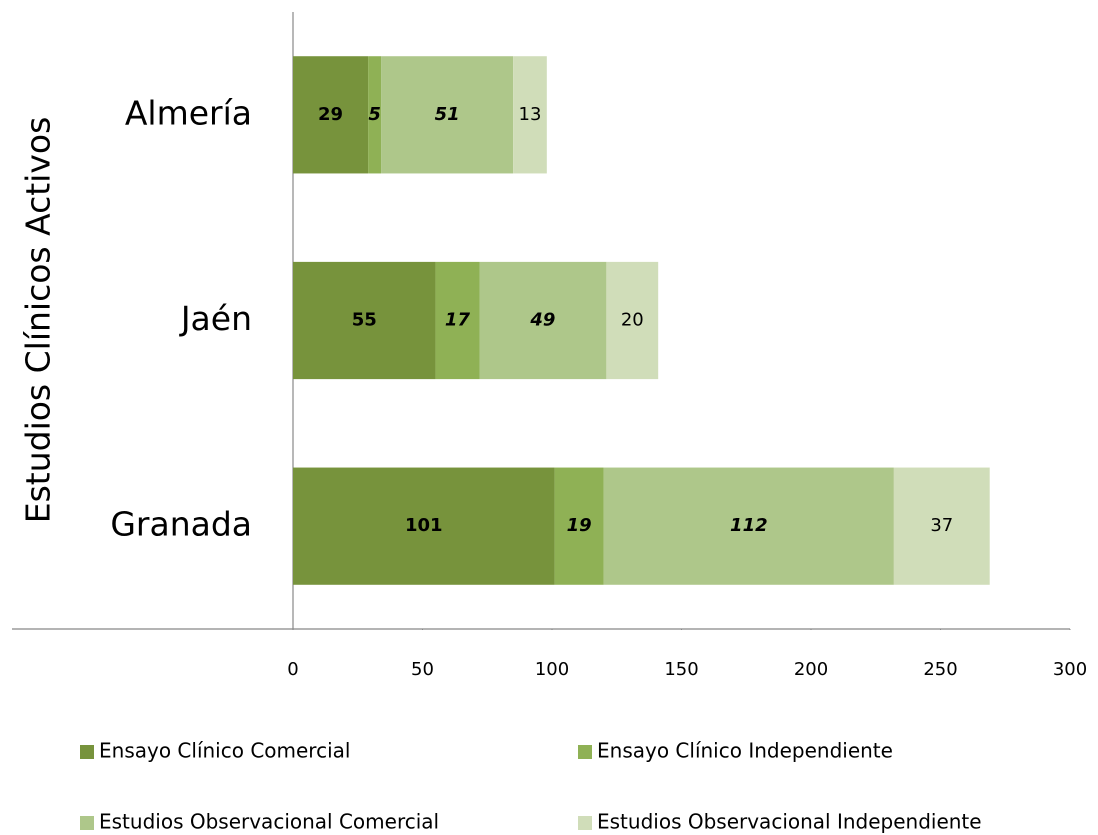  I want to click on x-tick-label: 150, so click(681, 669).